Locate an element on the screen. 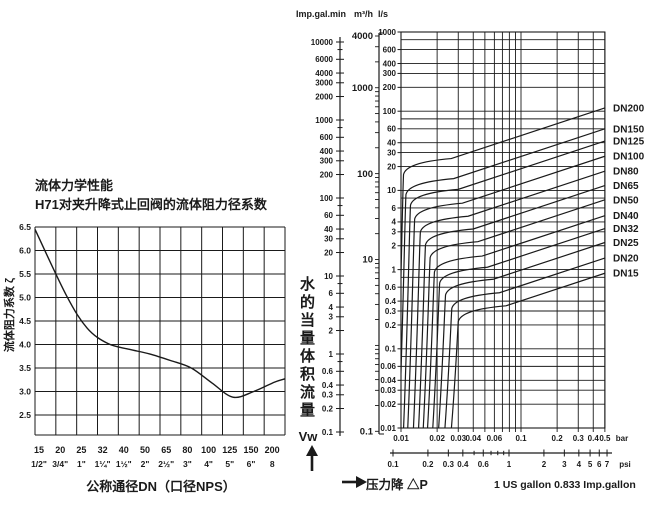 This screenshot has height=509, width=668. left-chart-y-tick-labels: 6.5 6.0 5.5 5.0 4.5 4.0 3.5 3.0 2.5 is located at coordinates (25, 321).